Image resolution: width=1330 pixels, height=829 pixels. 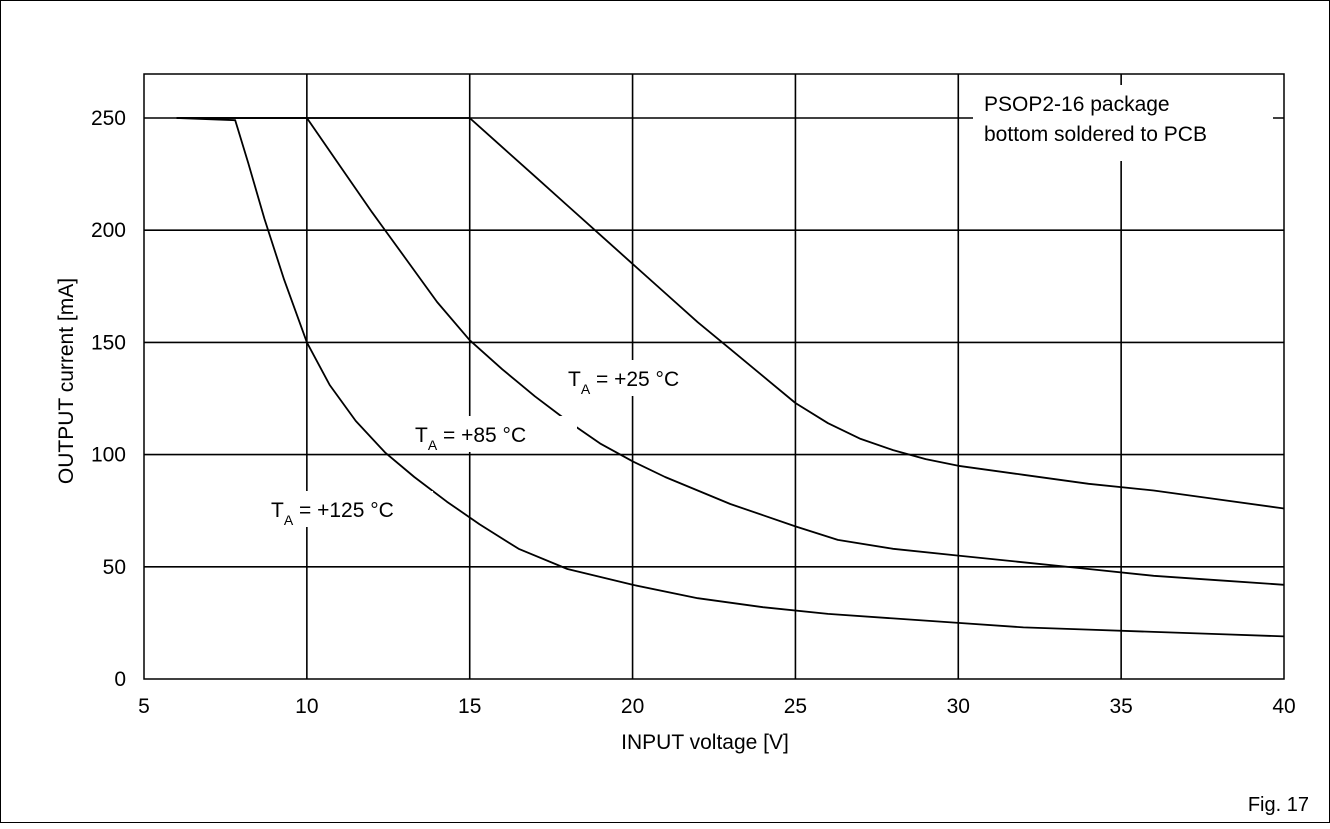 I want to click on x-tick-label: 20, so click(x=632, y=706).